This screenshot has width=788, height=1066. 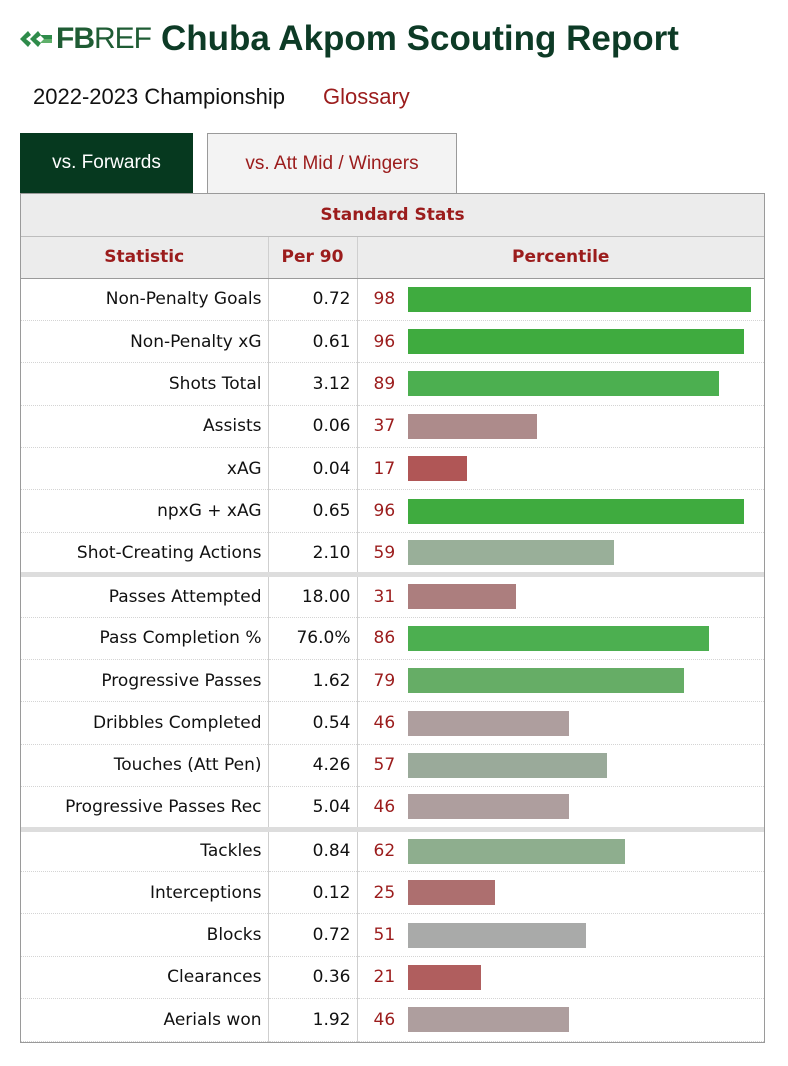 What do you see at coordinates (392, 215) in the screenshot?
I see `table-caption: Standard Stats` at bounding box center [392, 215].